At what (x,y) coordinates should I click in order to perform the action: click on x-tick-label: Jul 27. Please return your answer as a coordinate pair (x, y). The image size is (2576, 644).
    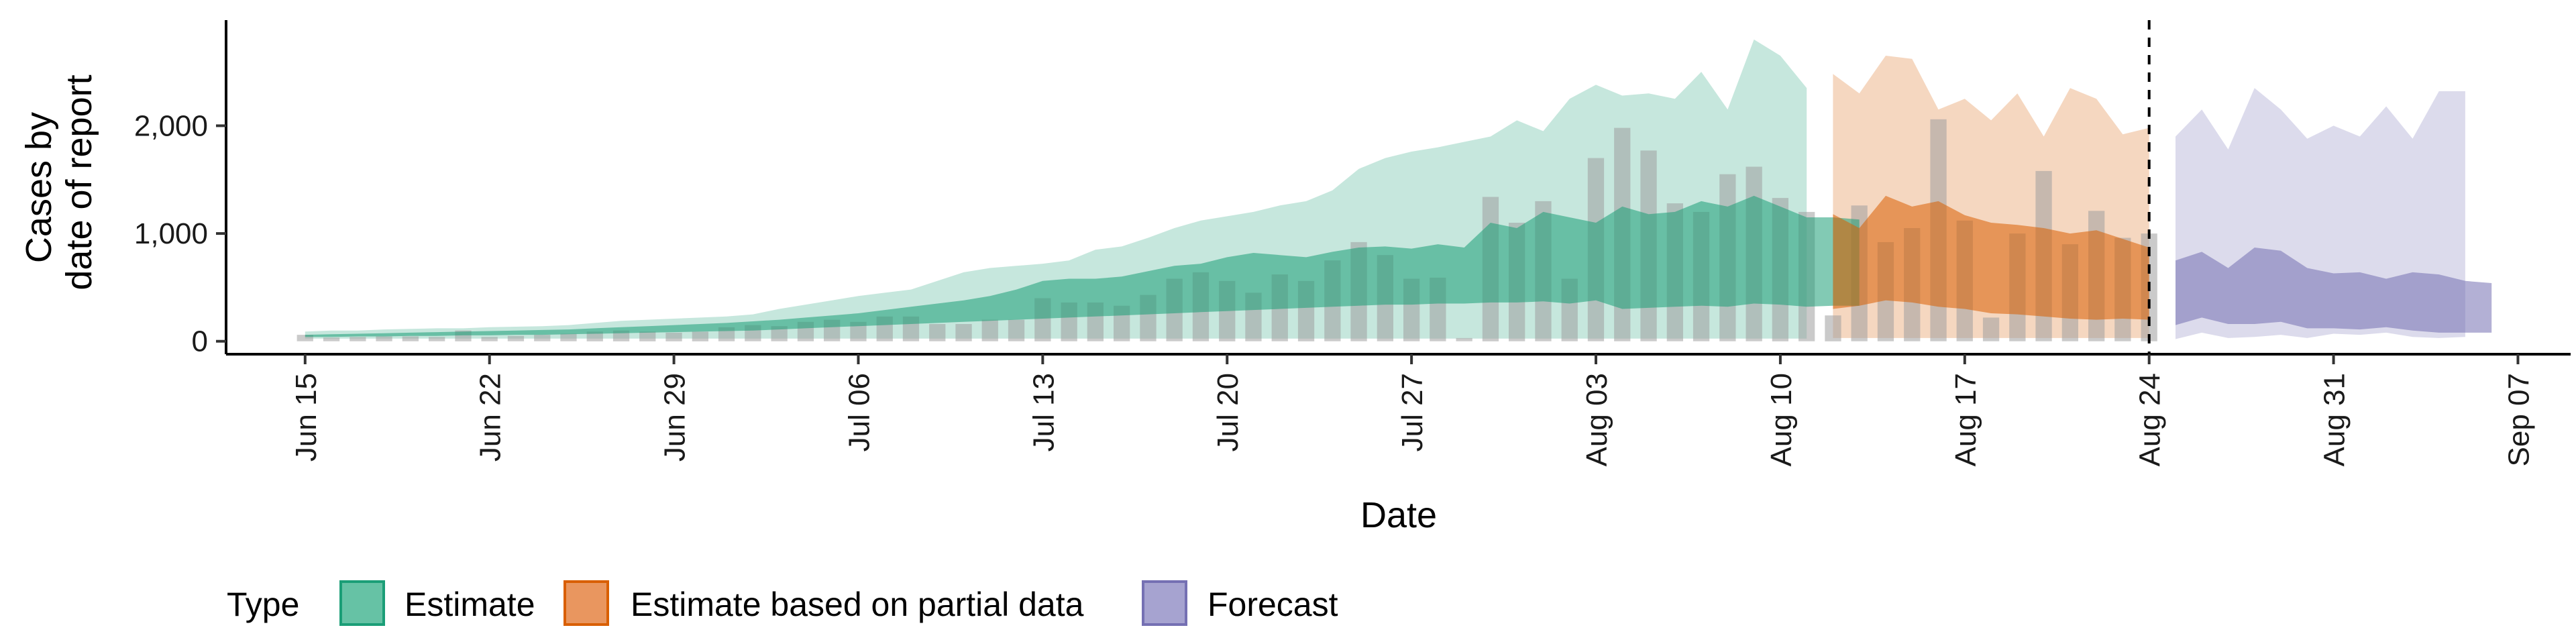
    Looking at the image, I should click on (1412, 412).